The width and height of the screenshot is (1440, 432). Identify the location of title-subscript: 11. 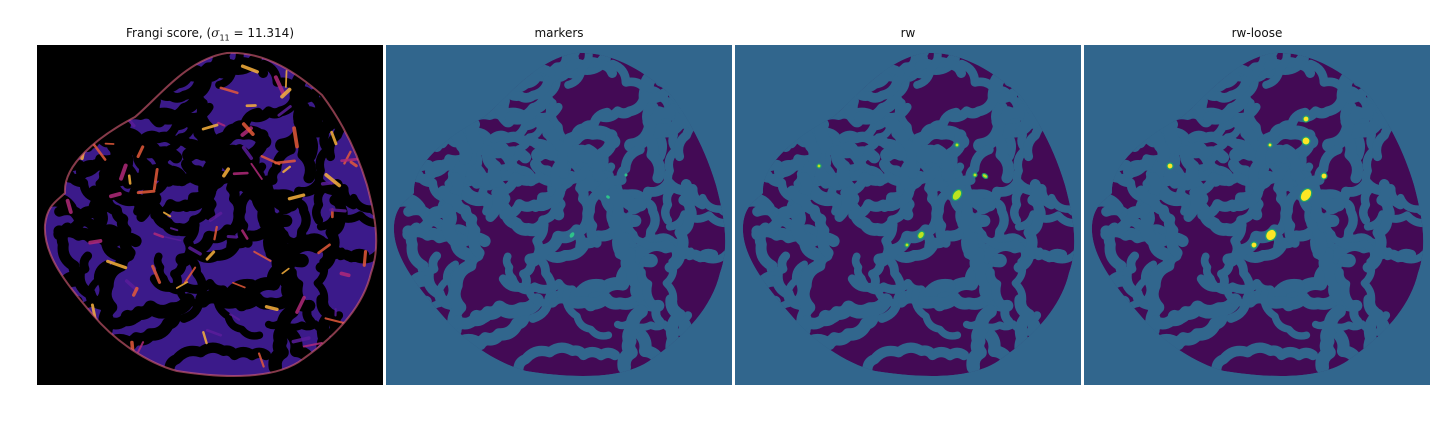
(224, 38).